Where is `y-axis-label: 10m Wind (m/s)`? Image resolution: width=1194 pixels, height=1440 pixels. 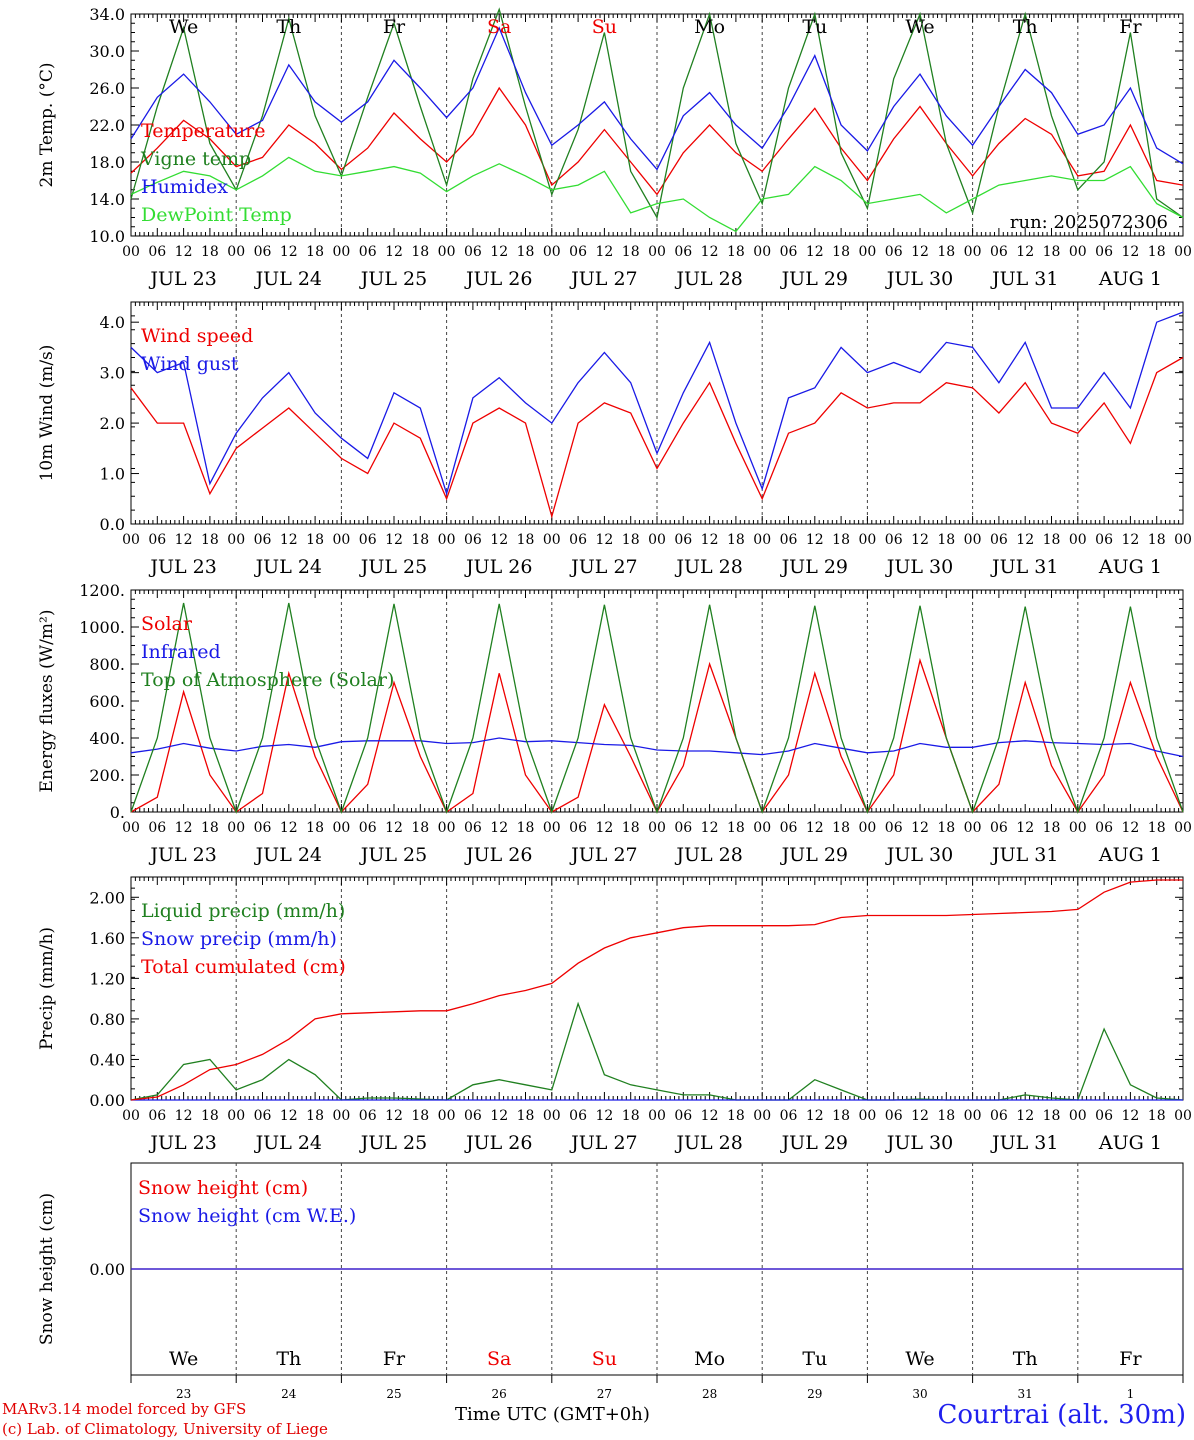 y-axis-label: 10m Wind (m/s) is located at coordinates (47, 413).